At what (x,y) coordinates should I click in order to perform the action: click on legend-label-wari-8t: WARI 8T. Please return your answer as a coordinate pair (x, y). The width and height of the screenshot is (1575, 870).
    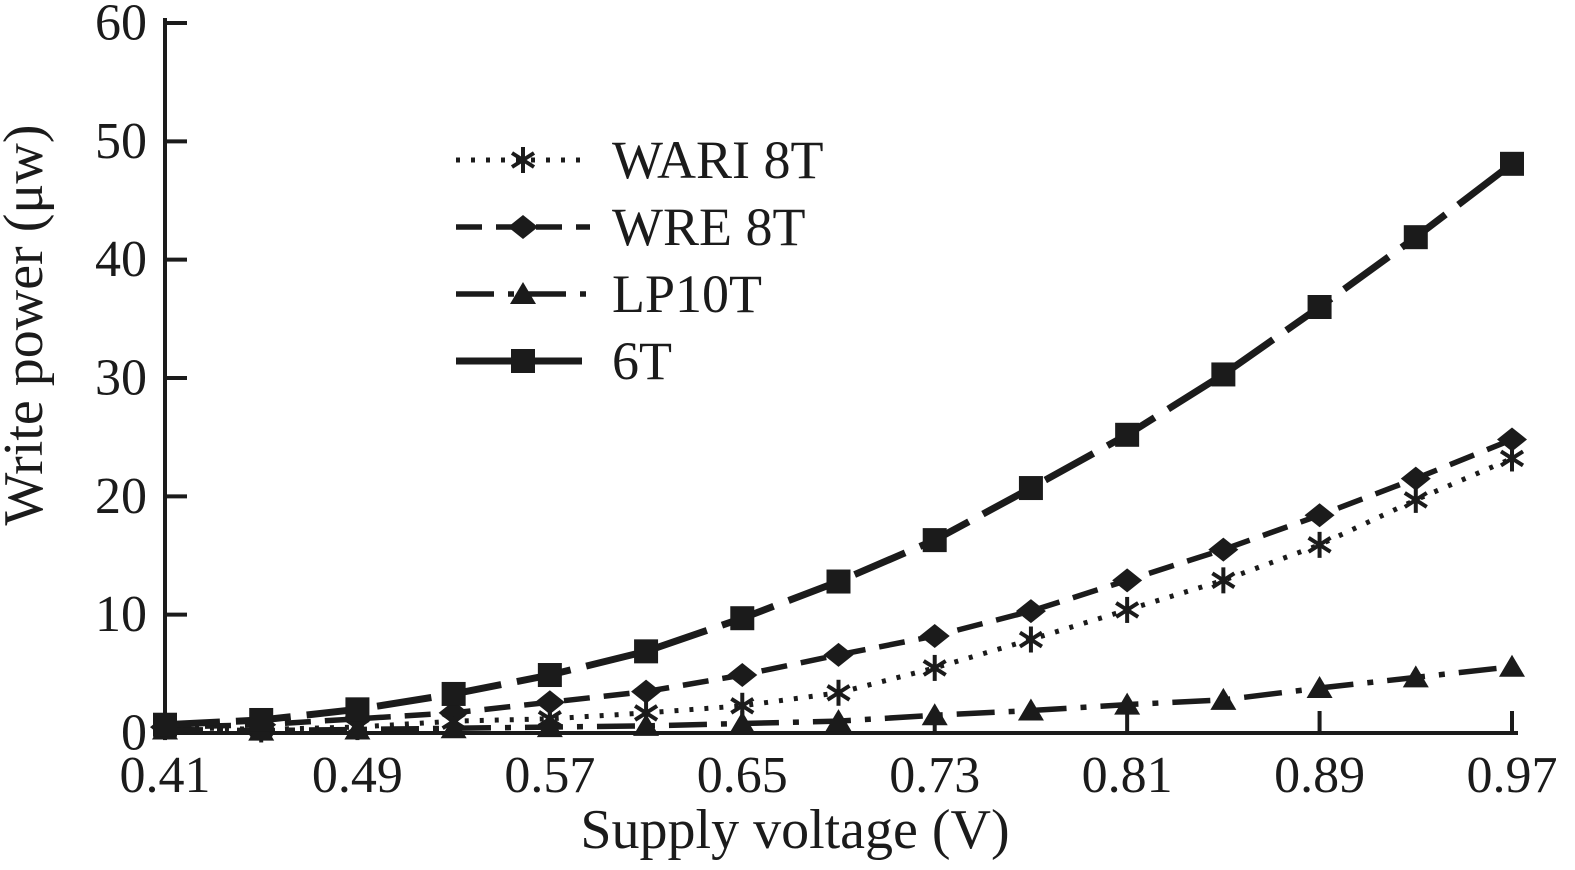
    Looking at the image, I should click on (717, 160).